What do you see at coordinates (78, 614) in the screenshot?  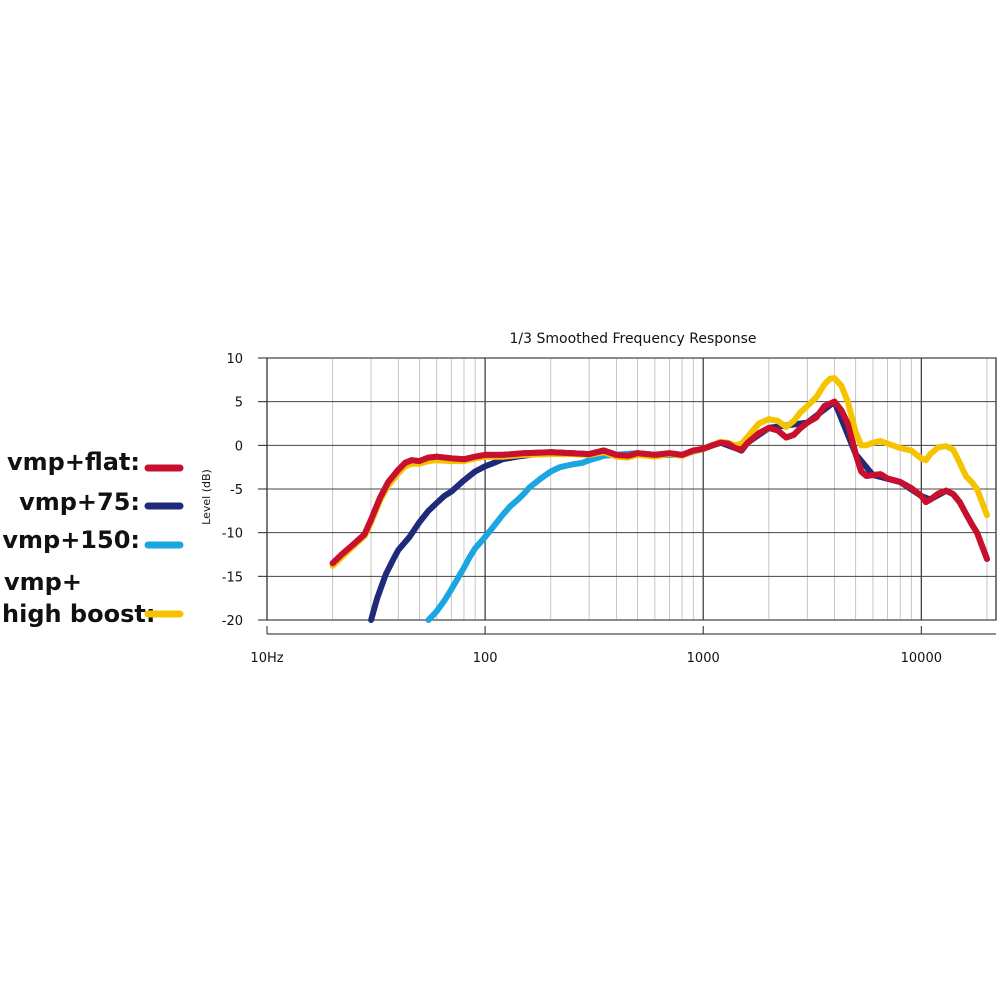 I see `legend-label-3: high boost:` at bounding box center [78, 614].